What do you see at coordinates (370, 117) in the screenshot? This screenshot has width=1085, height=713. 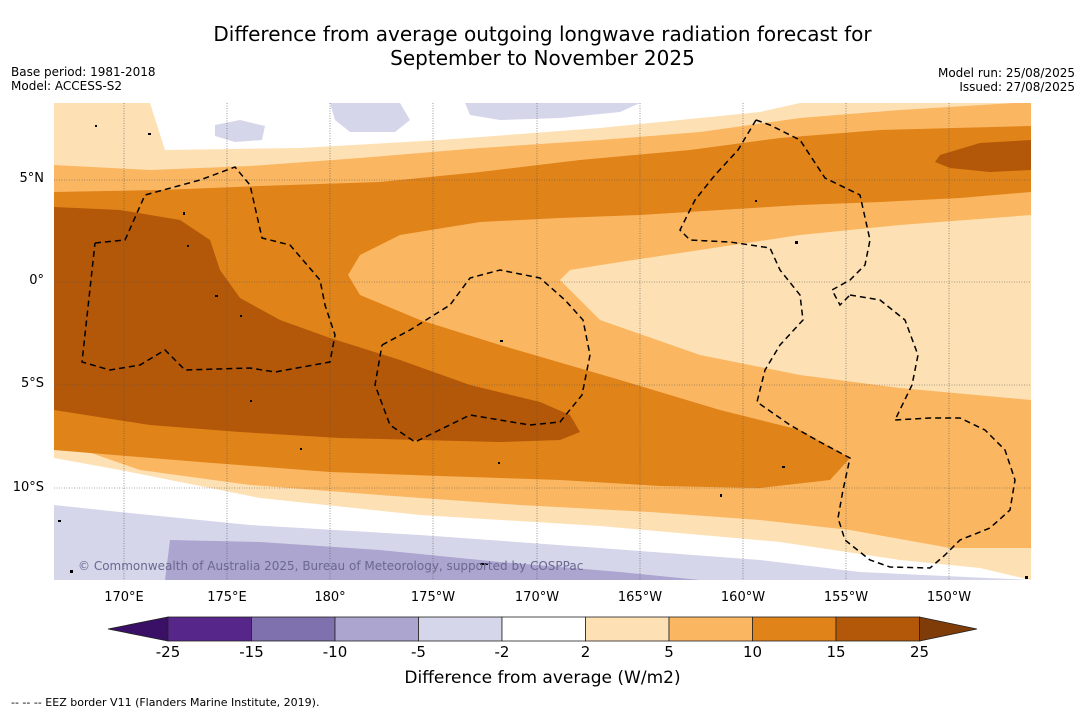 I see `purple-patch-north` at bounding box center [370, 117].